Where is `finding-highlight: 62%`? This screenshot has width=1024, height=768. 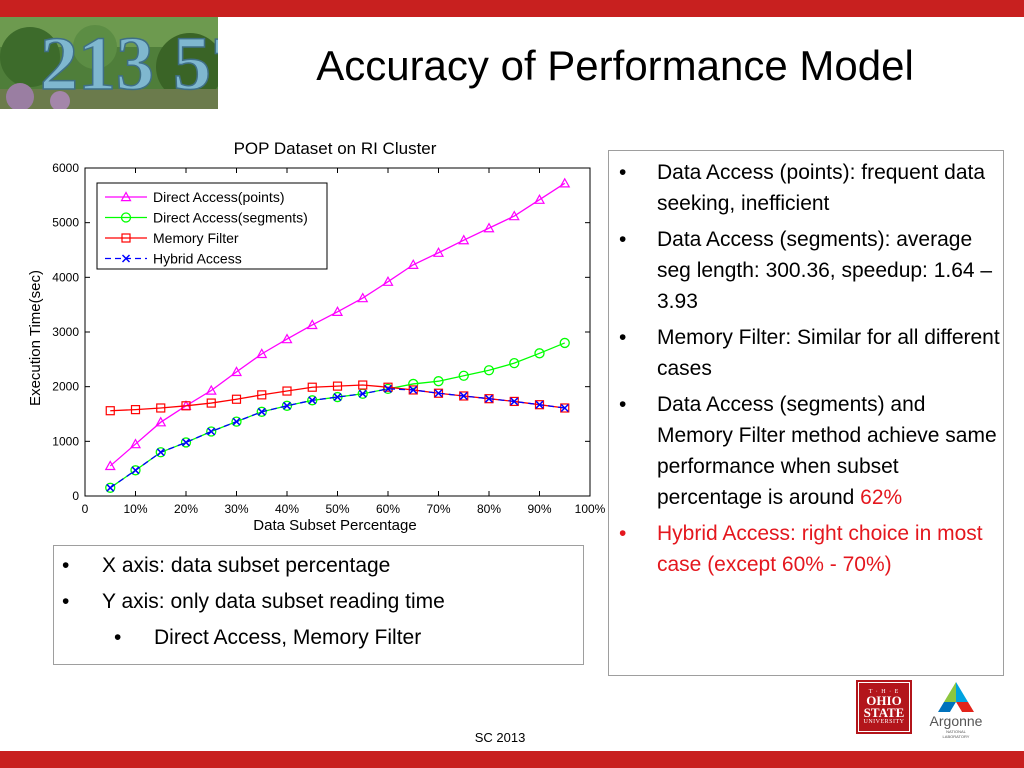 finding-highlight: 62% is located at coordinates (881, 497).